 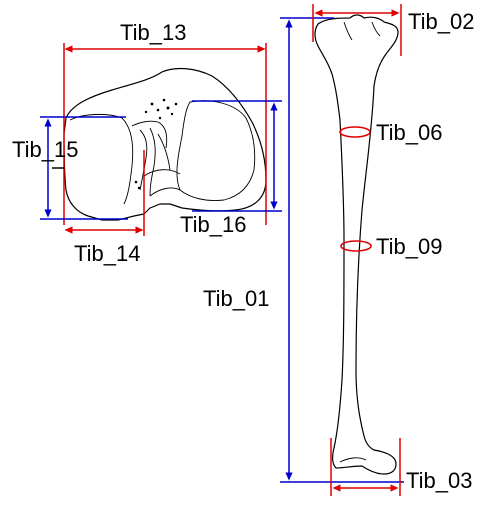 What do you see at coordinates (107, 253) in the screenshot?
I see `label-tib-14: Tib_14` at bounding box center [107, 253].